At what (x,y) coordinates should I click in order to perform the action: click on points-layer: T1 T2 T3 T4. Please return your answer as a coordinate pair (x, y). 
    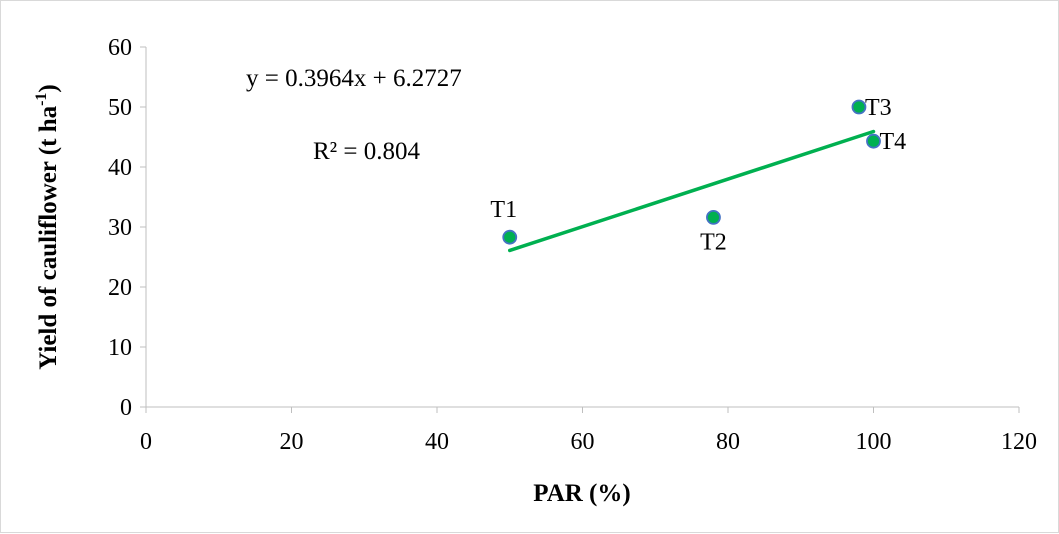
    Looking at the image, I should click on (698, 175).